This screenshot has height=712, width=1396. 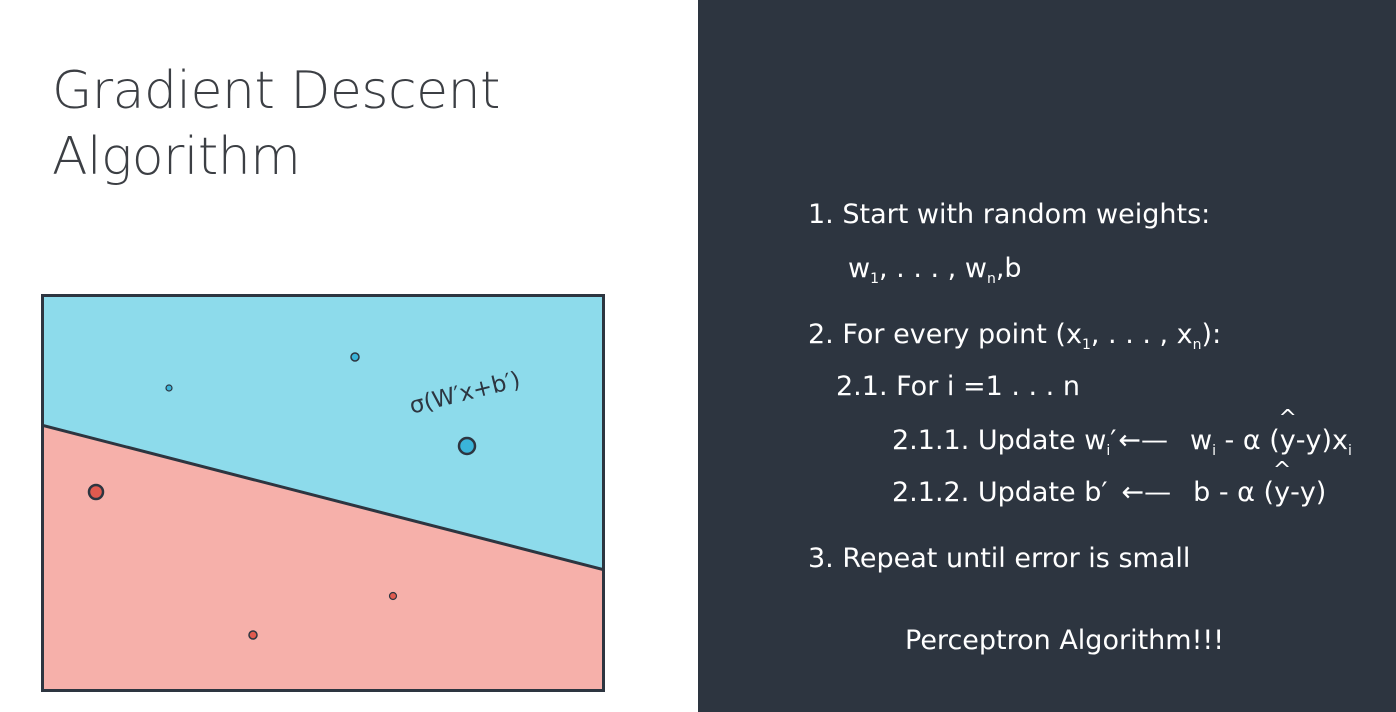 I want to click on error-term: -y)x, so click(x=1321, y=440).